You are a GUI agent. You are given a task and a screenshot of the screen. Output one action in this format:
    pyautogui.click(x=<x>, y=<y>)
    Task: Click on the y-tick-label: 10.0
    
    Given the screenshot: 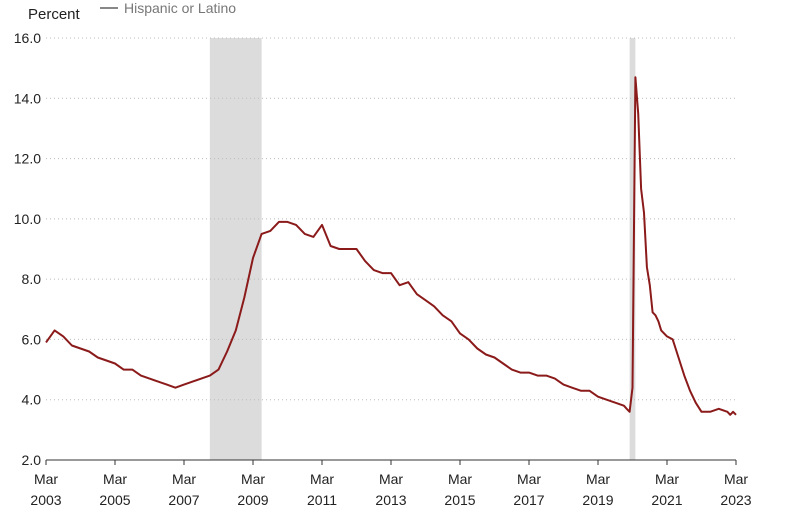 What is the action you would take?
    pyautogui.click(x=27, y=219)
    